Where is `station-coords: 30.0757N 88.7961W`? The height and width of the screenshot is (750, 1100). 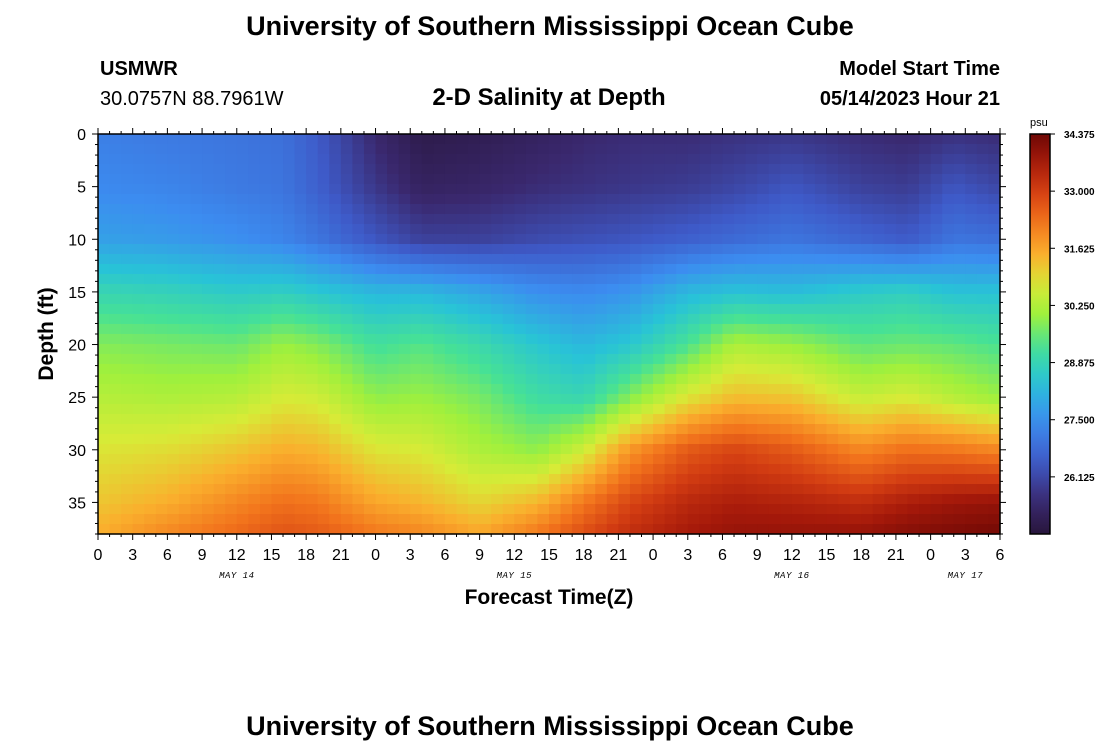
station-coords: 30.0757N 88.7961W is located at coordinates (192, 99).